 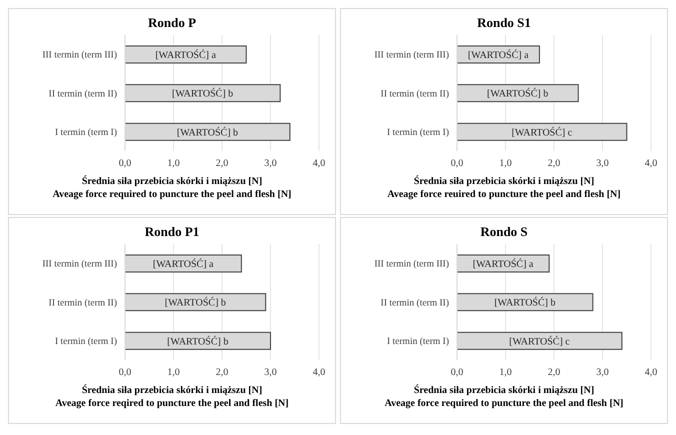 I want to click on chart-title: Rondo S1, so click(x=504, y=23).